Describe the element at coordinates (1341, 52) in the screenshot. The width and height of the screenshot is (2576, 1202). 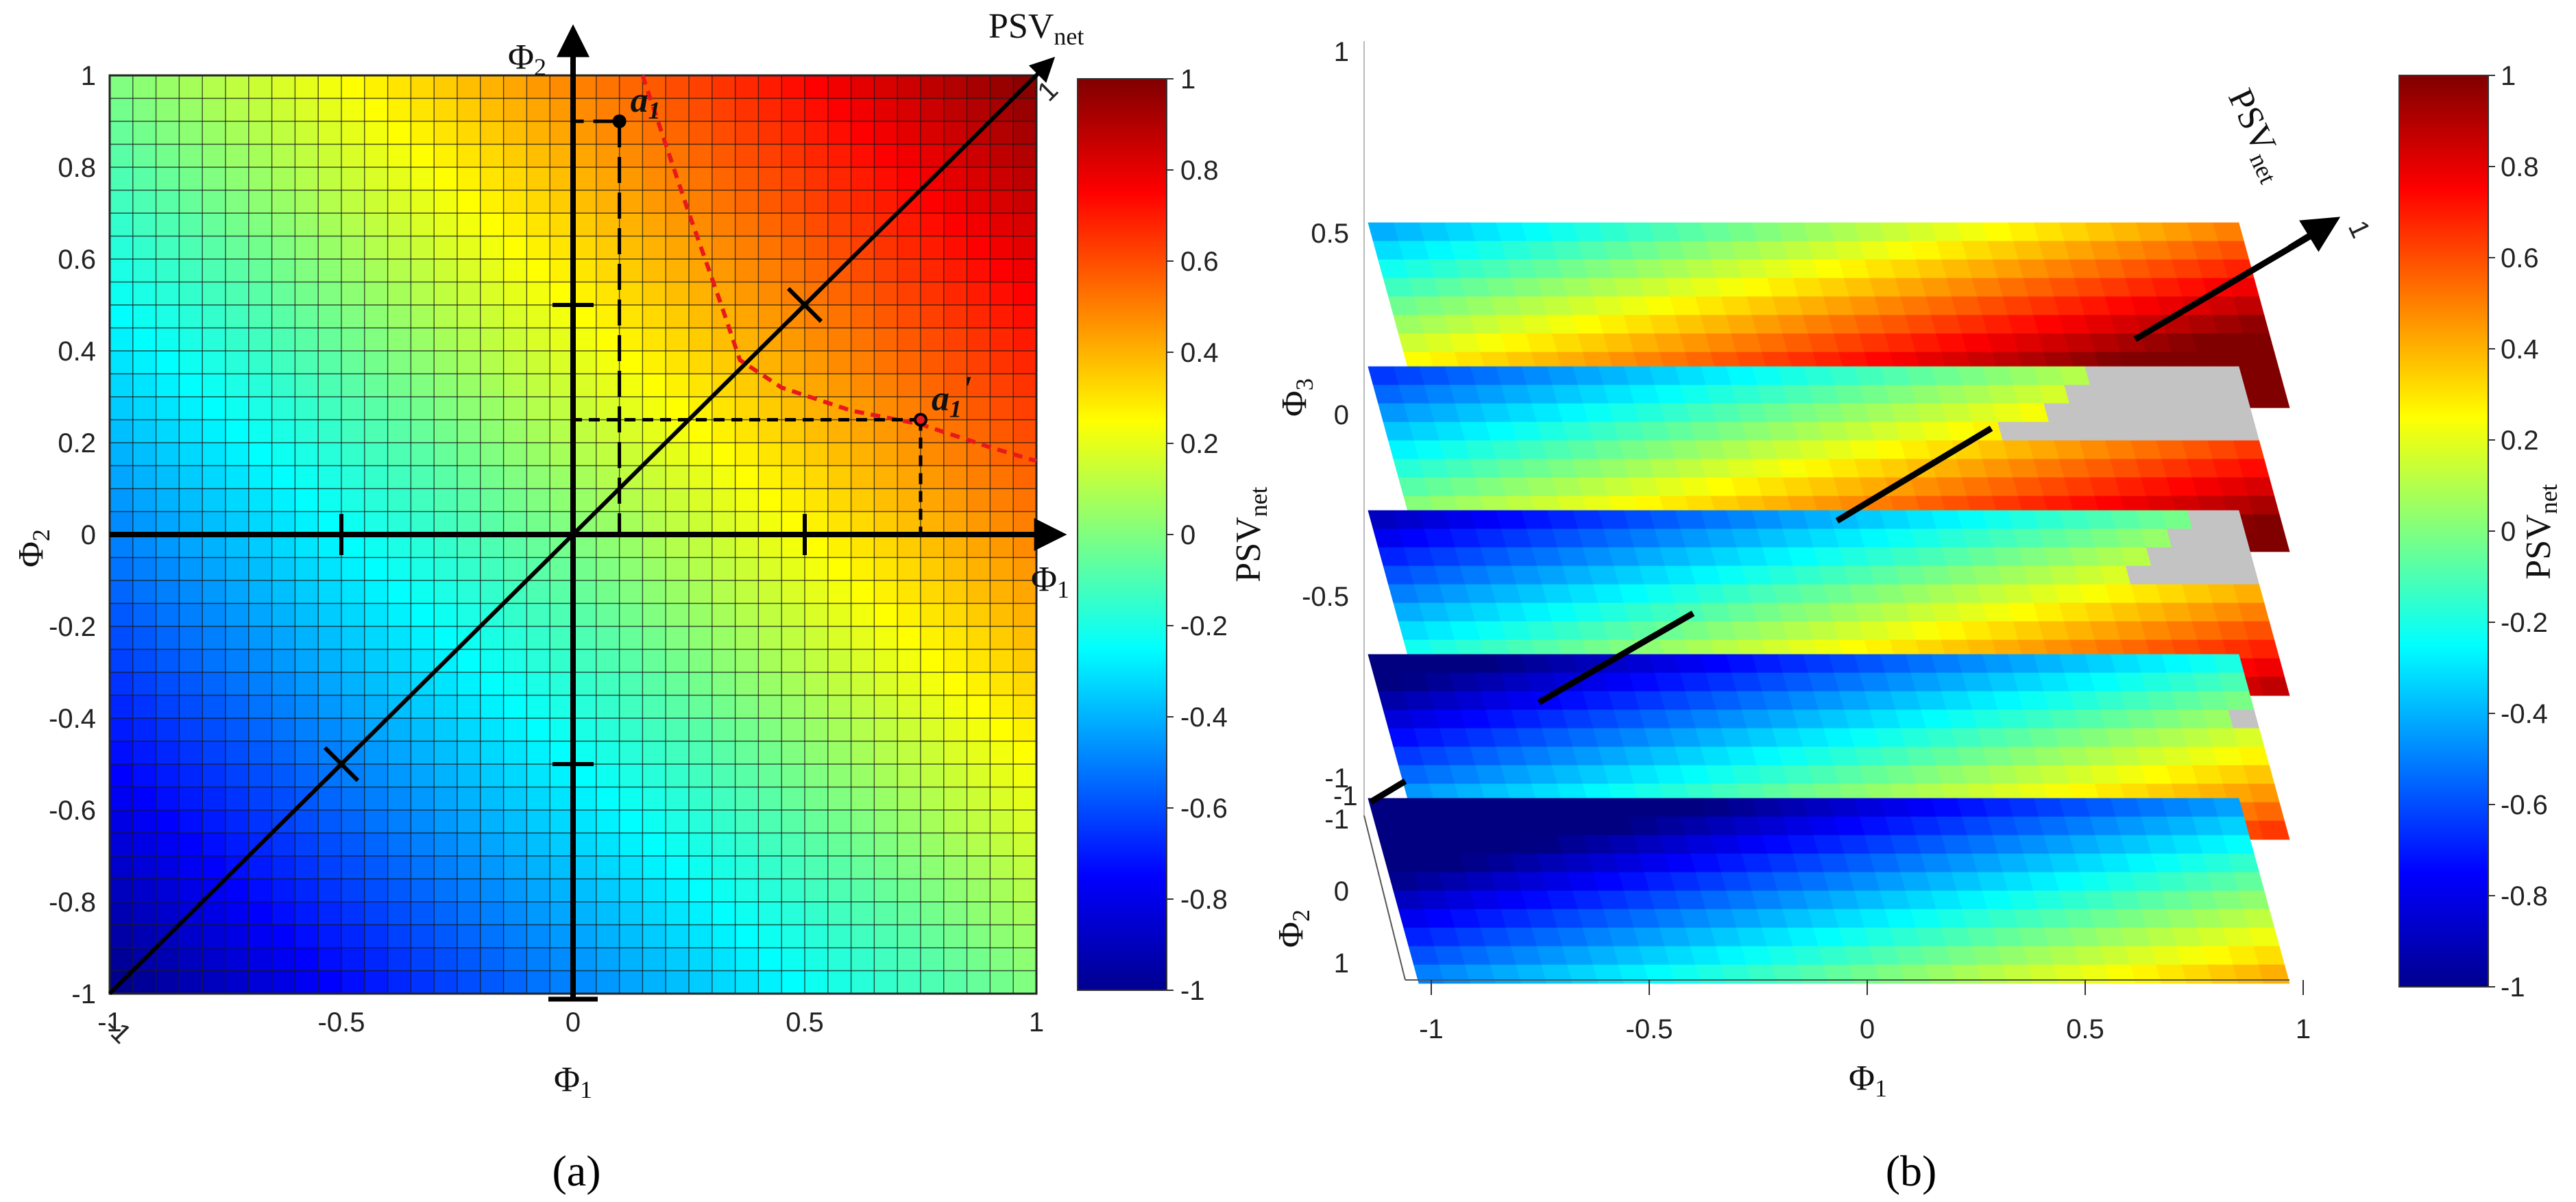
I see `z-tick-label: 1` at that location.